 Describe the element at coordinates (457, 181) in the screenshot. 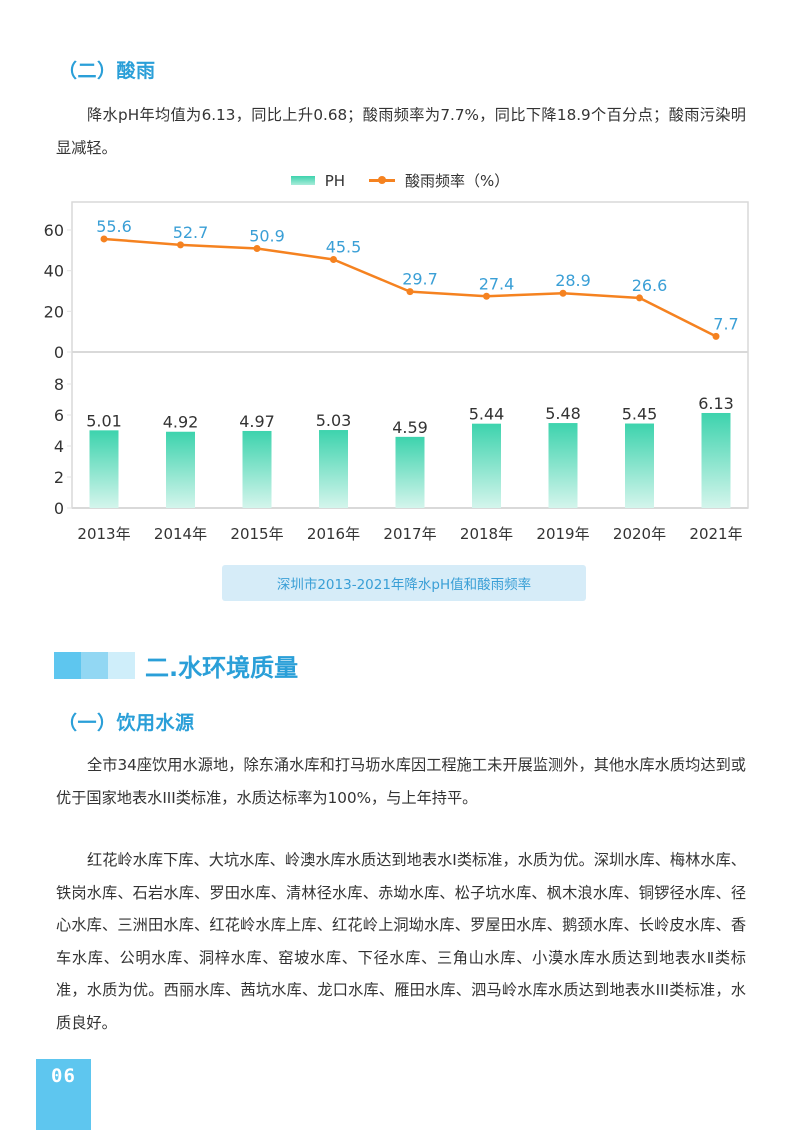

I see `legend-label-acid-rain: 酸雨频率（%）` at that location.